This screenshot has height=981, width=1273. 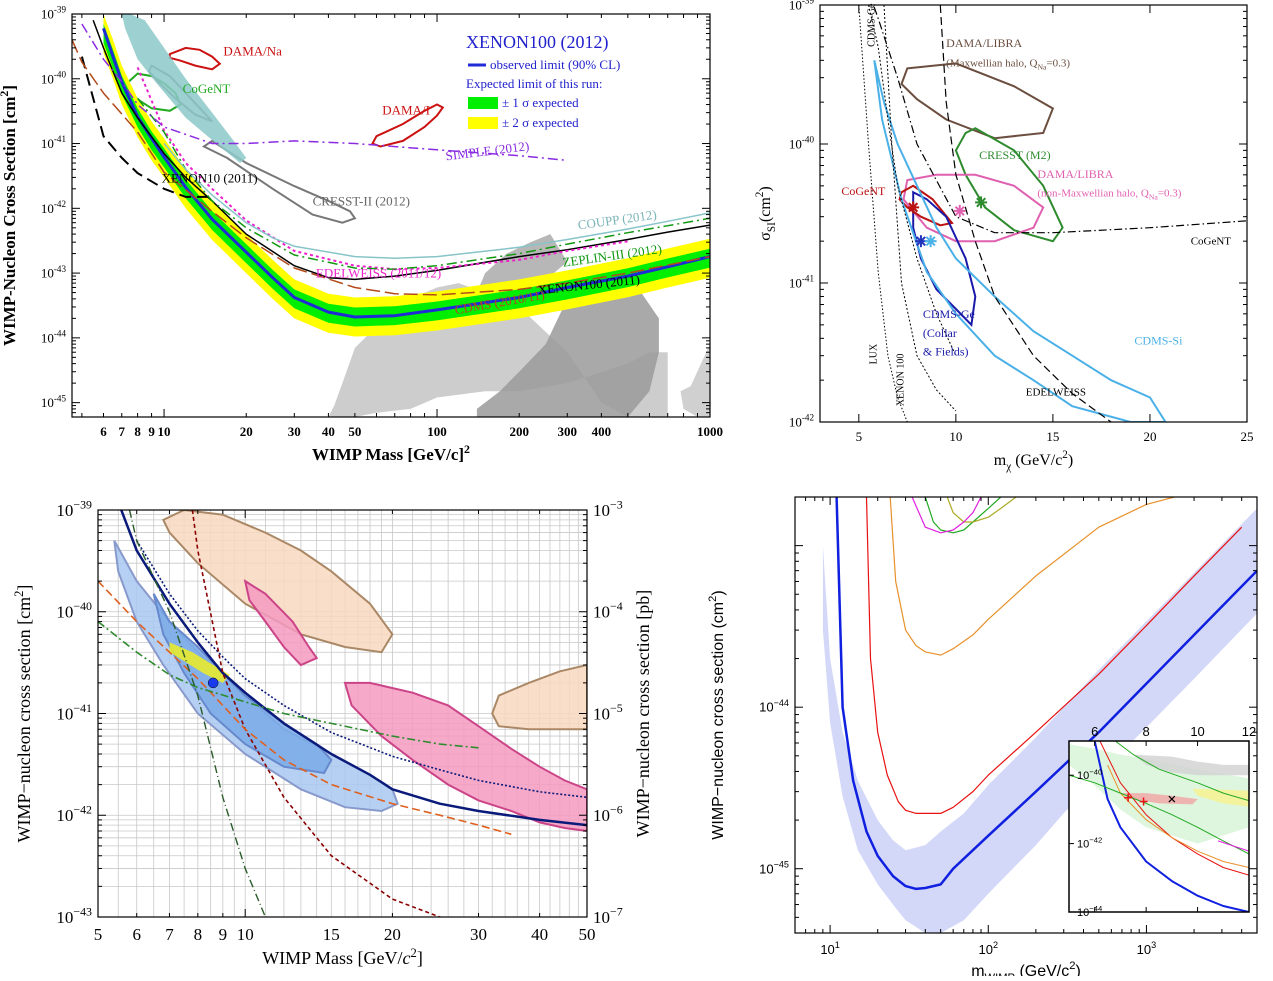 What do you see at coordinates (1058, 64) in the screenshot?
I see `annotation-text: =0.3)` at bounding box center [1058, 64].